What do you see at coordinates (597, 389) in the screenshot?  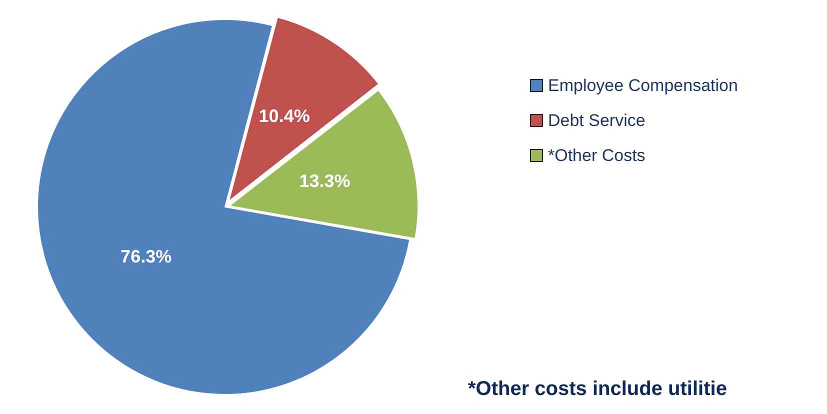 I see `text: *Other costs include utilitie` at bounding box center [597, 389].